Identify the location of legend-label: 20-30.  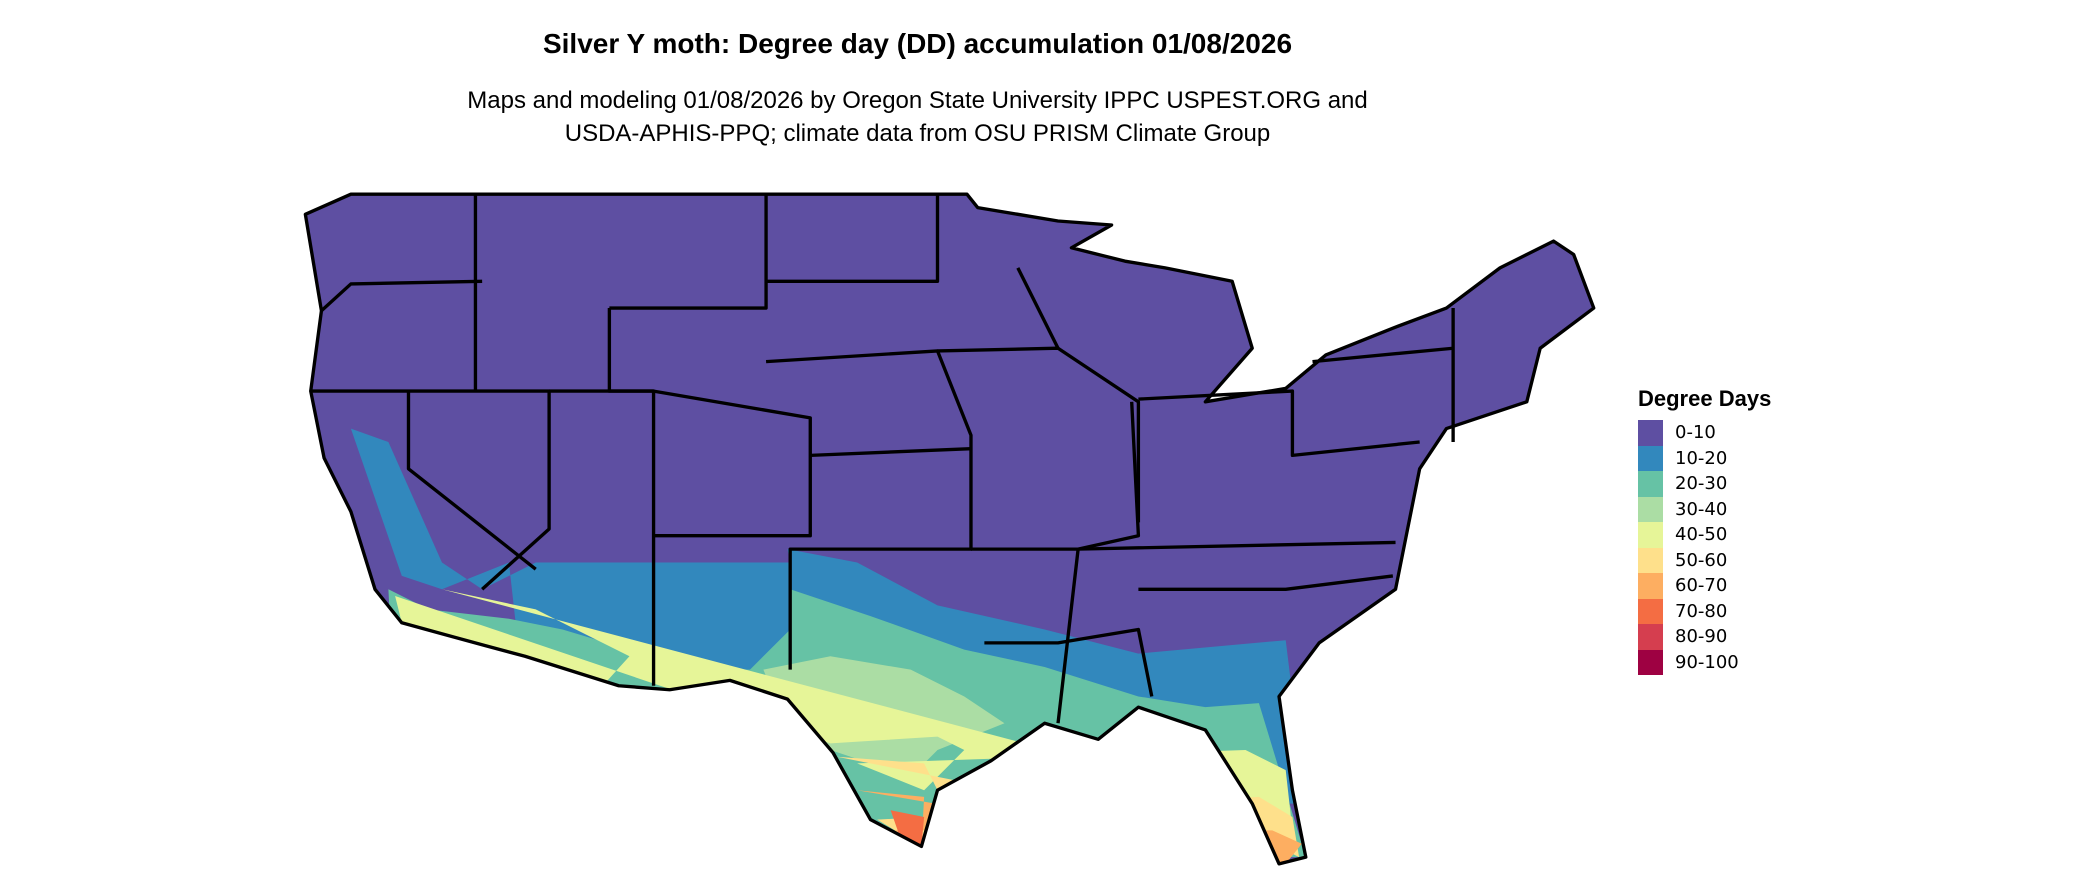
(1701, 484).